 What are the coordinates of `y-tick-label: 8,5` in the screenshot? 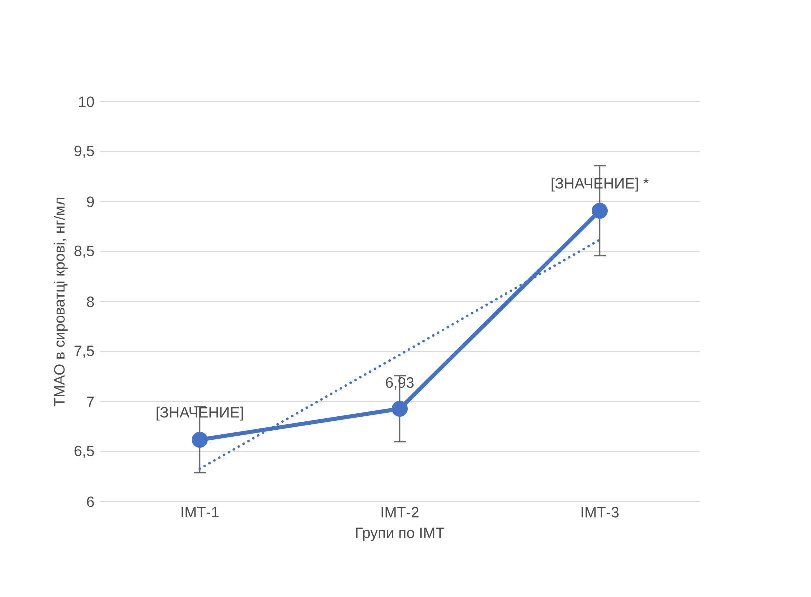 It's located at (84, 252).